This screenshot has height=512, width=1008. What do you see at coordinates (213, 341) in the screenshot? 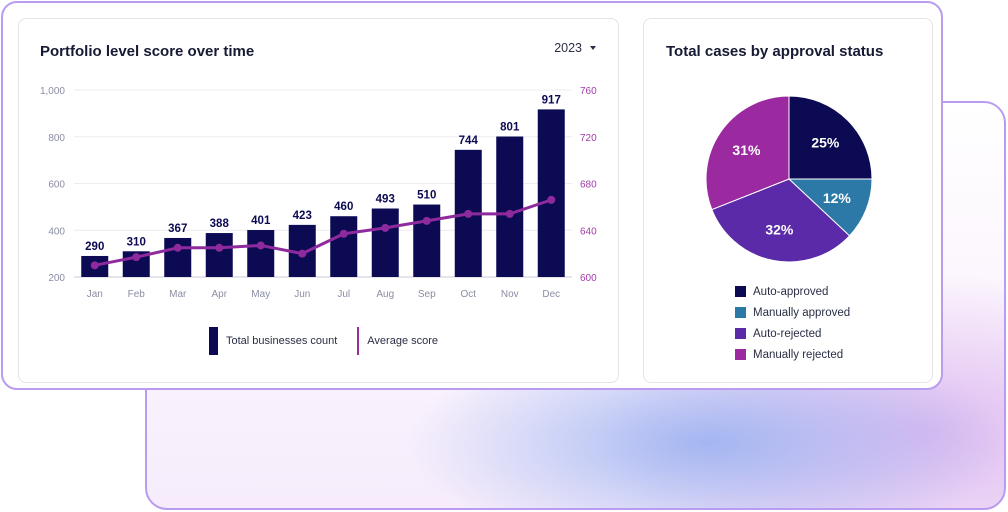
I see `legend-swatch-bars` at bounding box center [213, 341].